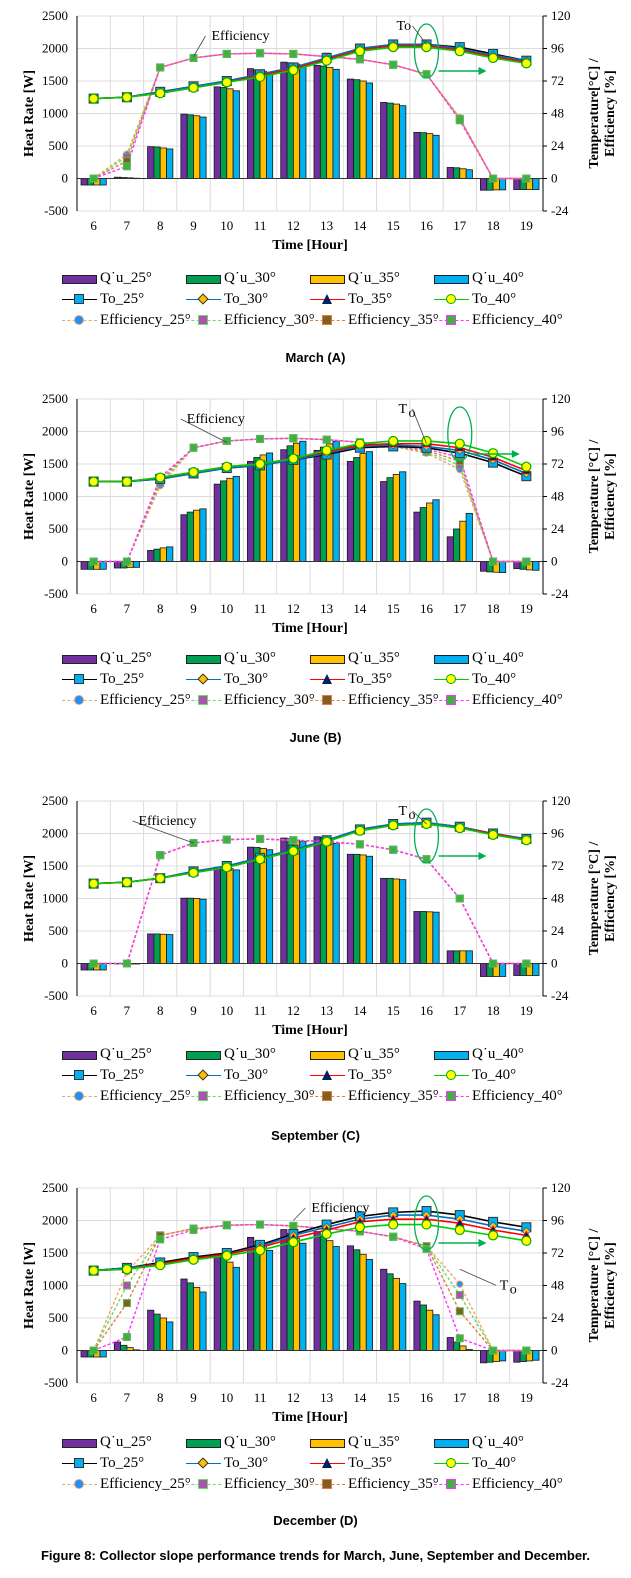 The width and height of the screenshot is (631, 1578). I want to click on annotation-label: T, so click(403, 811).